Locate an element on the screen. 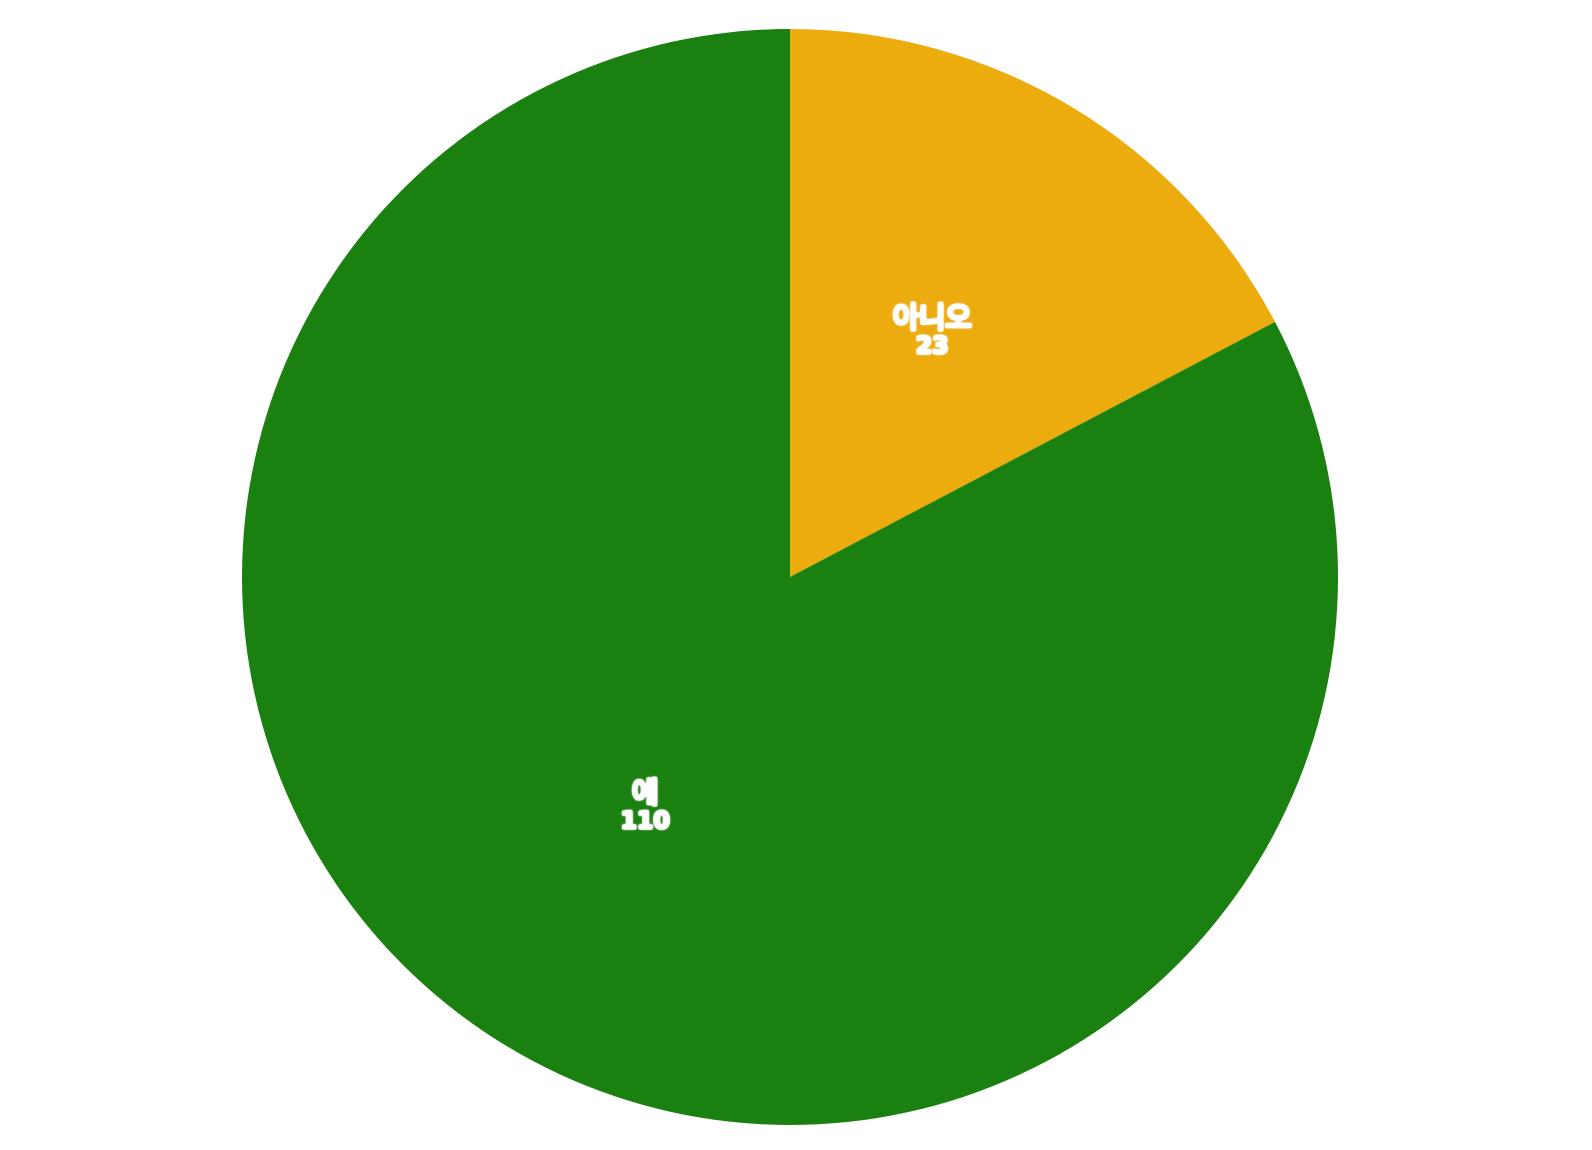 The height and width of the screenshot is (1150, 1592). pie-slice-label-aniyo: 아니오 23 is located at coordinates (932, 330).